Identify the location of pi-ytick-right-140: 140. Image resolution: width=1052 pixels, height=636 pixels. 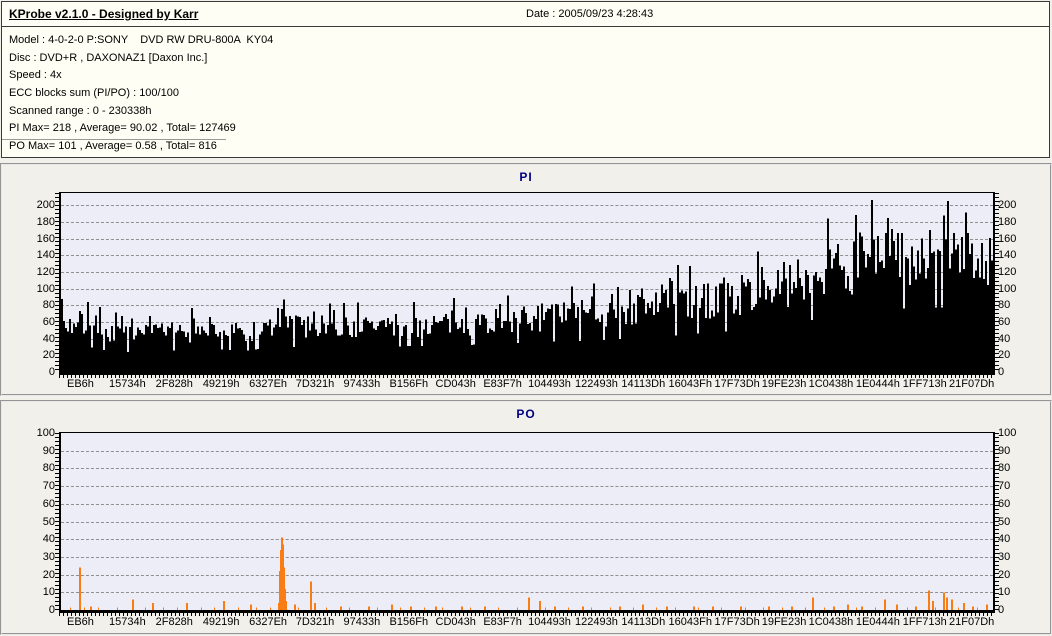
(1007, 255).